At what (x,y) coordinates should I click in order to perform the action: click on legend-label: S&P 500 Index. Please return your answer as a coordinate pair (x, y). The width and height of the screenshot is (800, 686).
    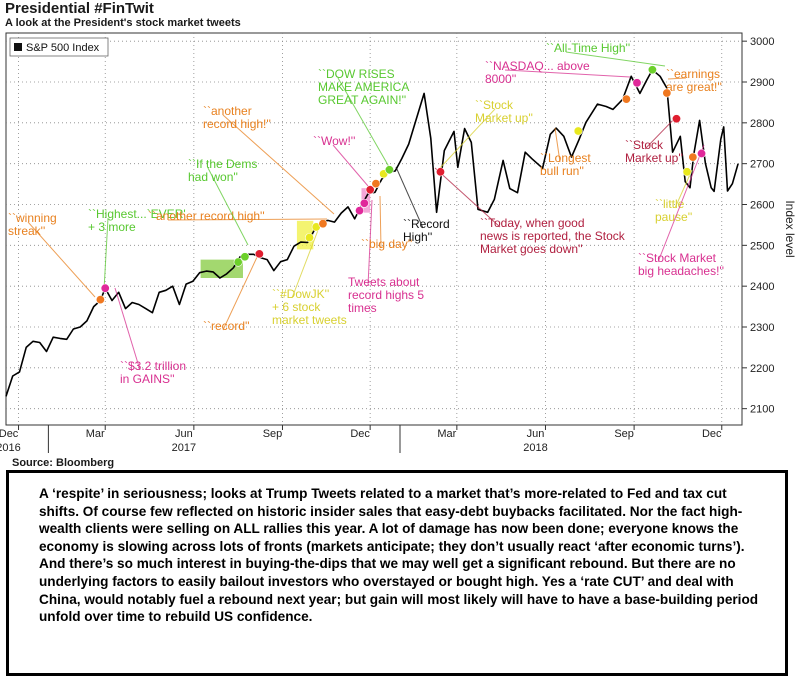
    Looking at the image, I should click on (63, 48).